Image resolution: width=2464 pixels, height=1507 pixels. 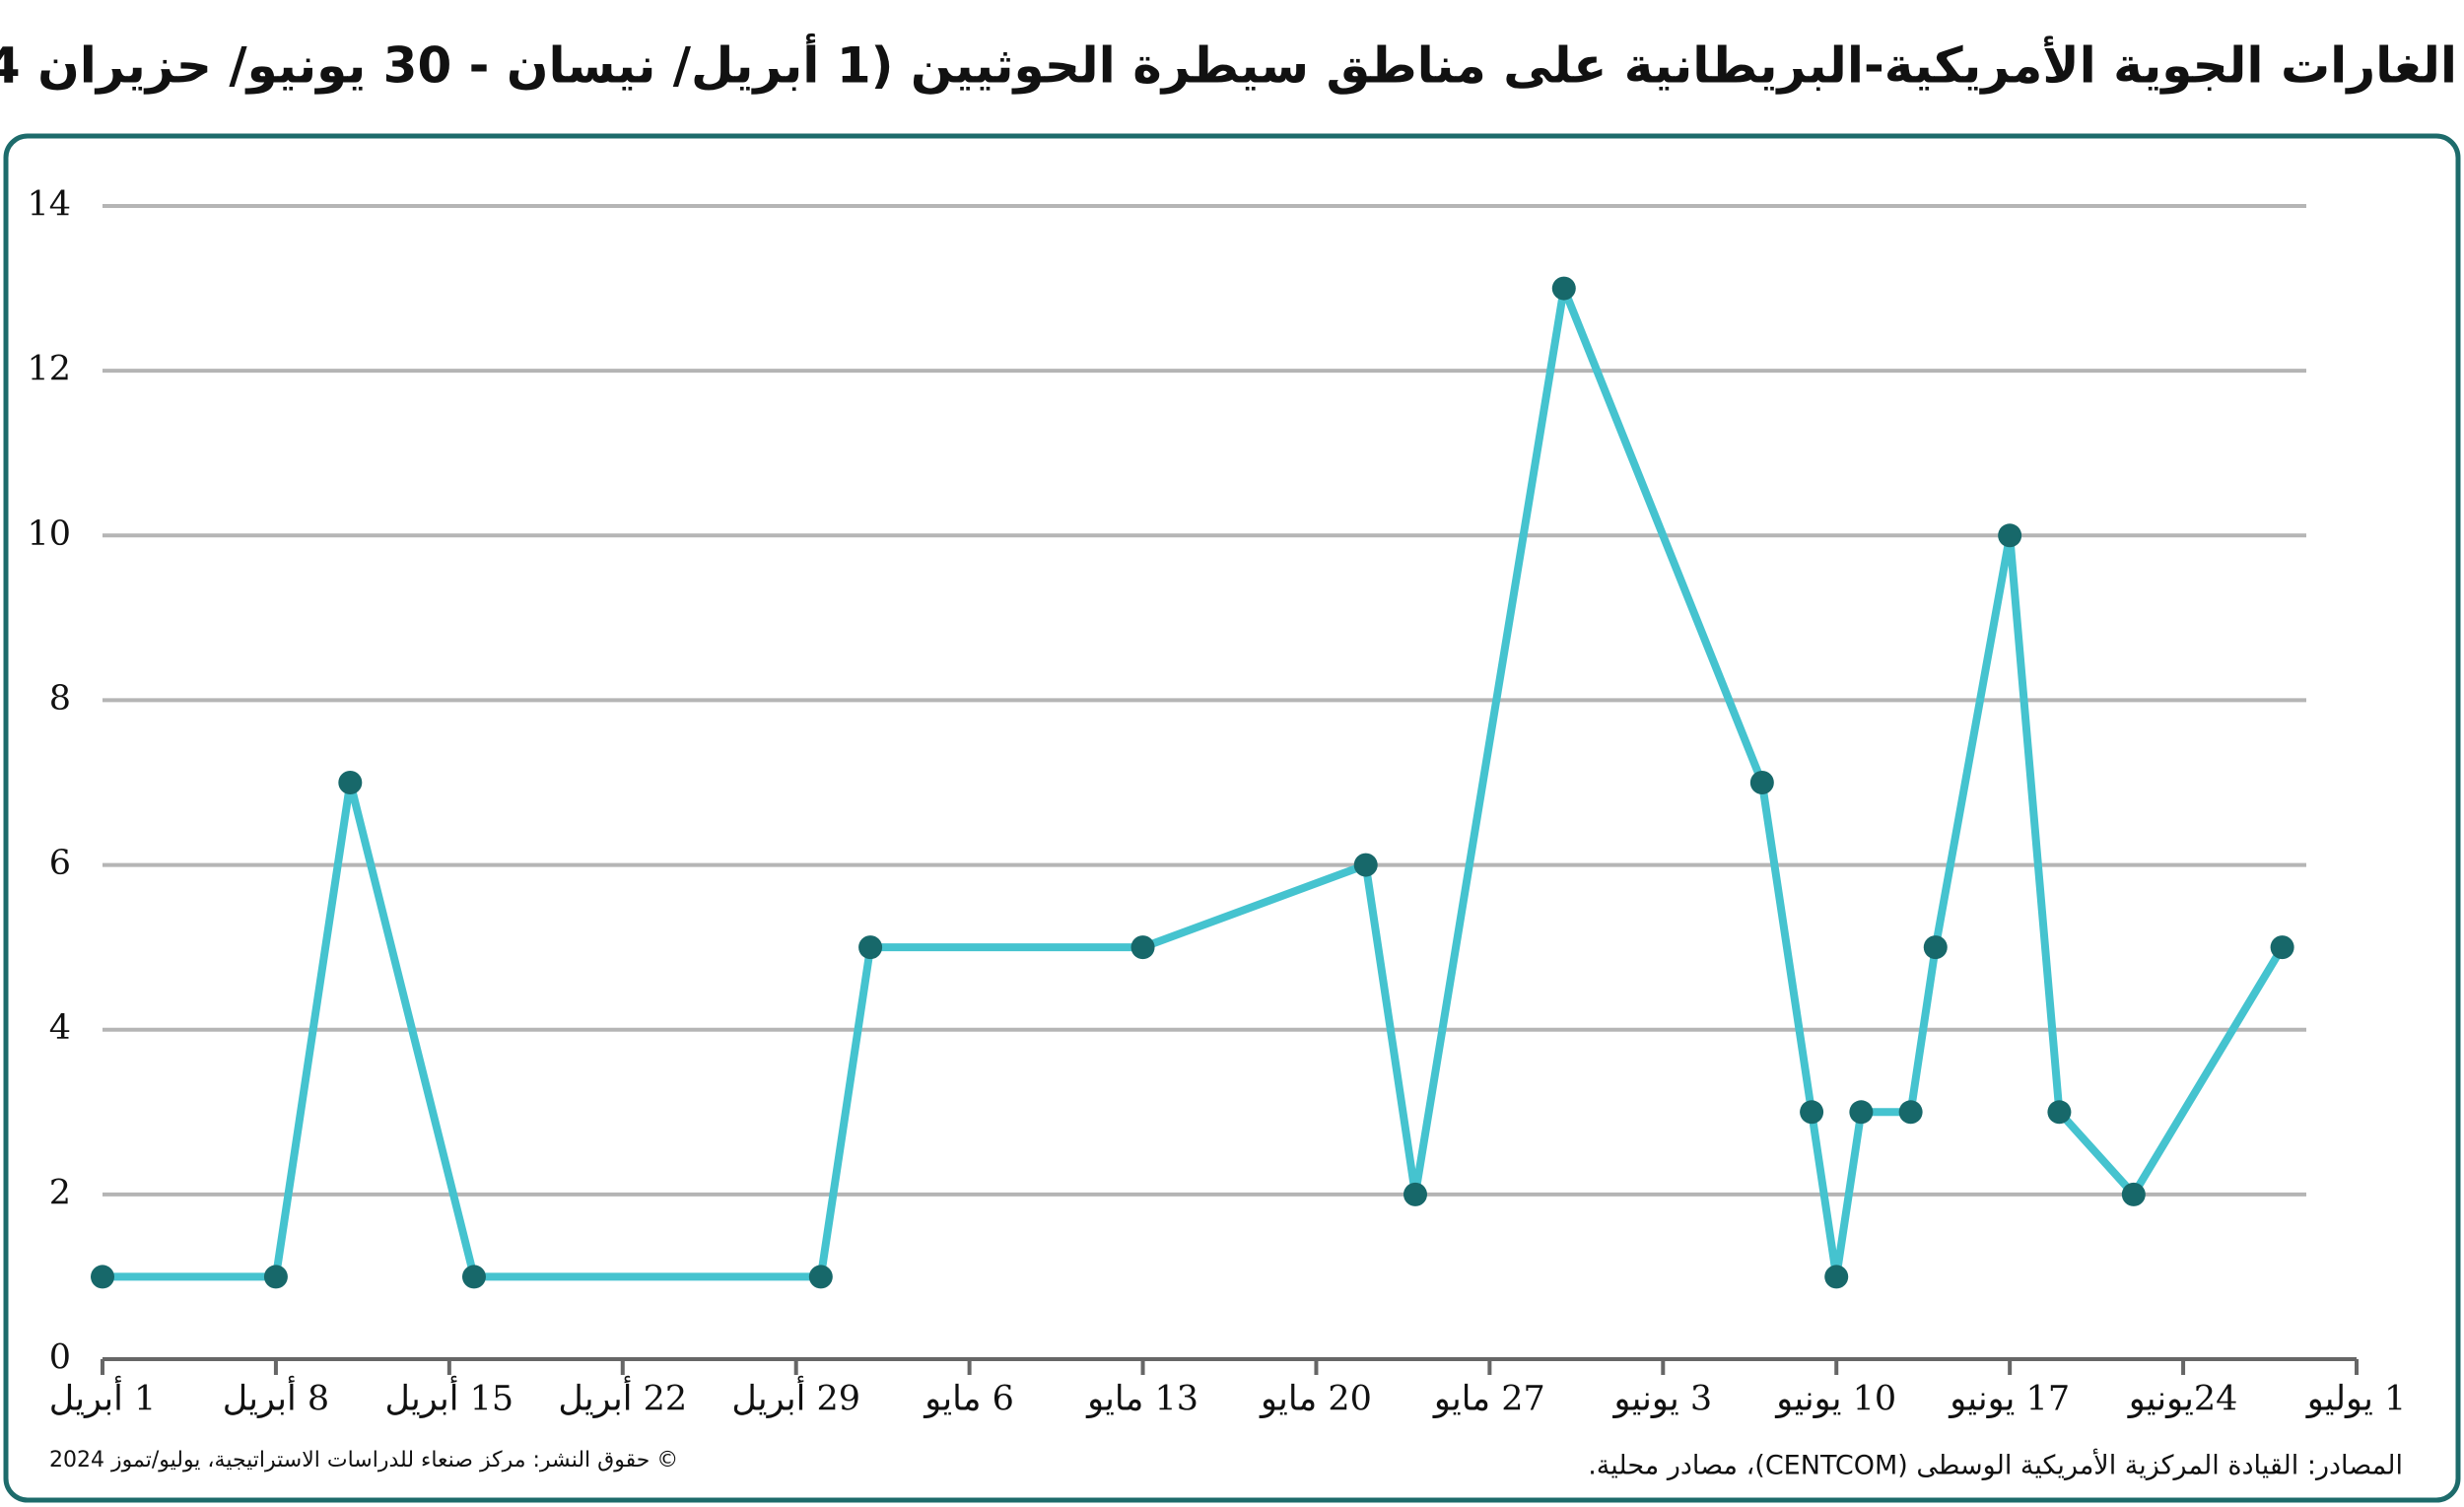 I want to click on x-tick-label: 15 أبريل, so click(x=448, y=1397).